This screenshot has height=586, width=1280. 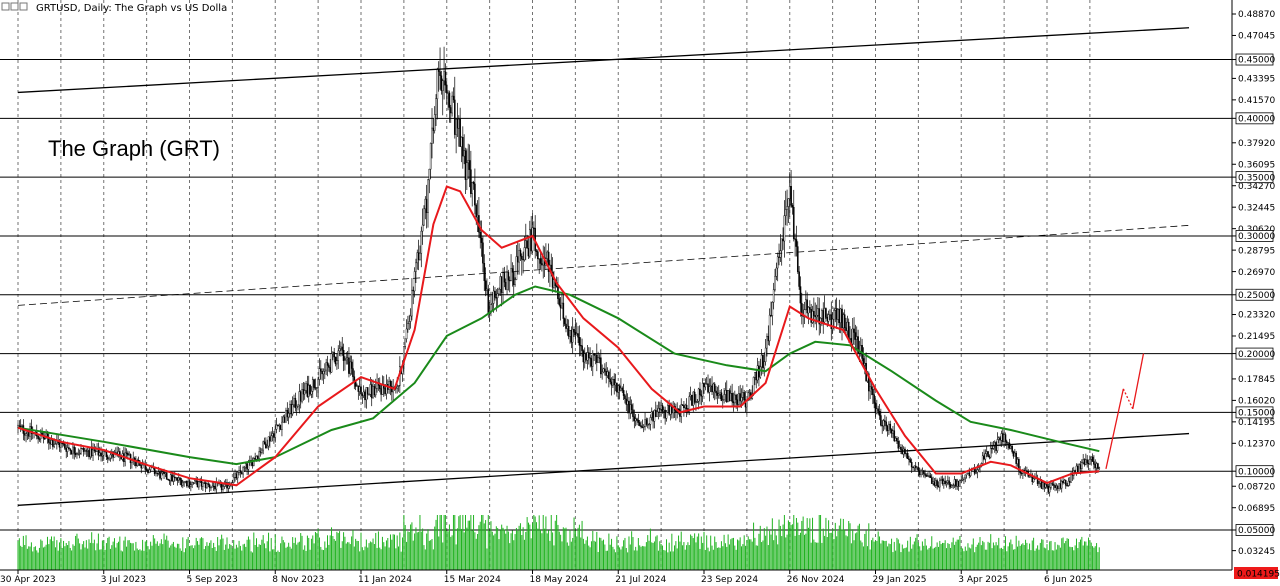 I want to click on trendline, so click(x=603, y=265).